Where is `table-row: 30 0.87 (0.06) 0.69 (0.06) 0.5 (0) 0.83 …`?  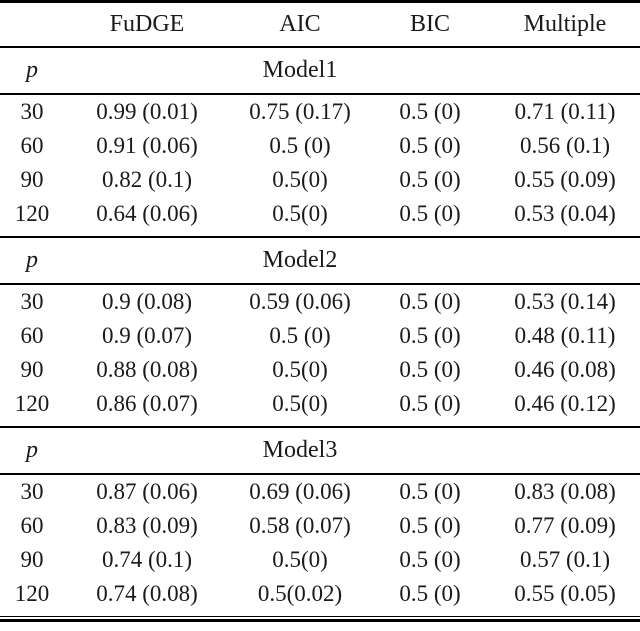 table-row: 30 0.87 (0.06) 0.69 (0.06) 0.5 (0) 0.83 … is located at coordinates (320, 491).